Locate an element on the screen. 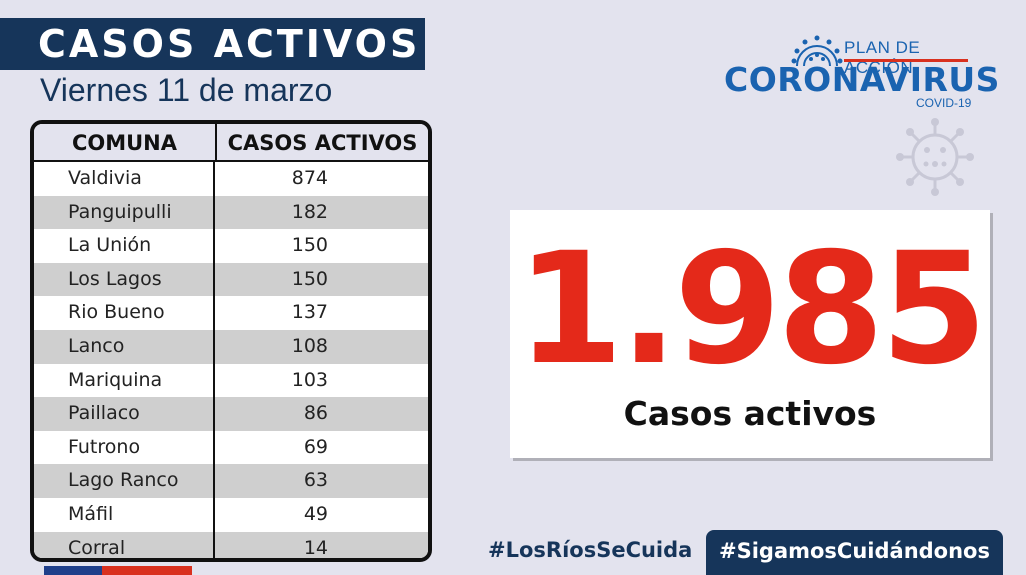  comuna-cell: Mariquina is located at coordinates (124, 380).